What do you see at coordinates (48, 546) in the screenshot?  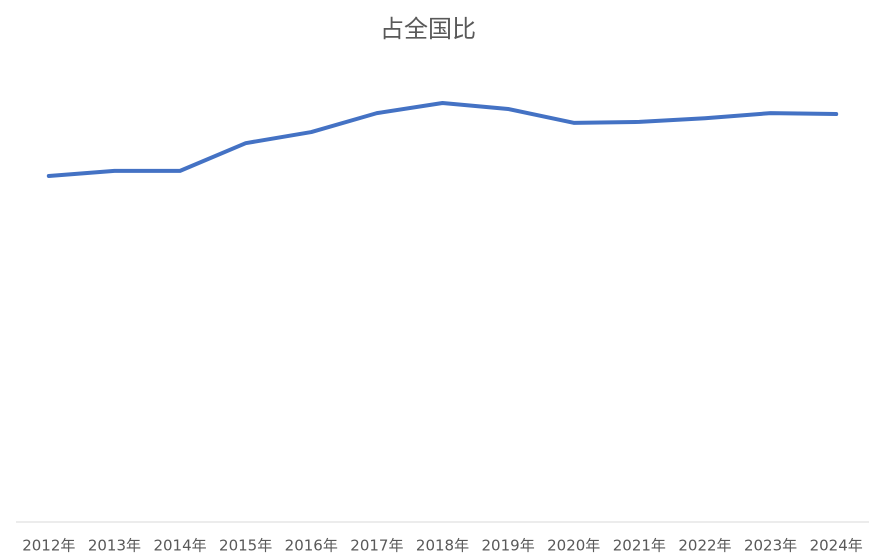 I see `x-tick-label: 2012年` at bounding box center [48, 546].